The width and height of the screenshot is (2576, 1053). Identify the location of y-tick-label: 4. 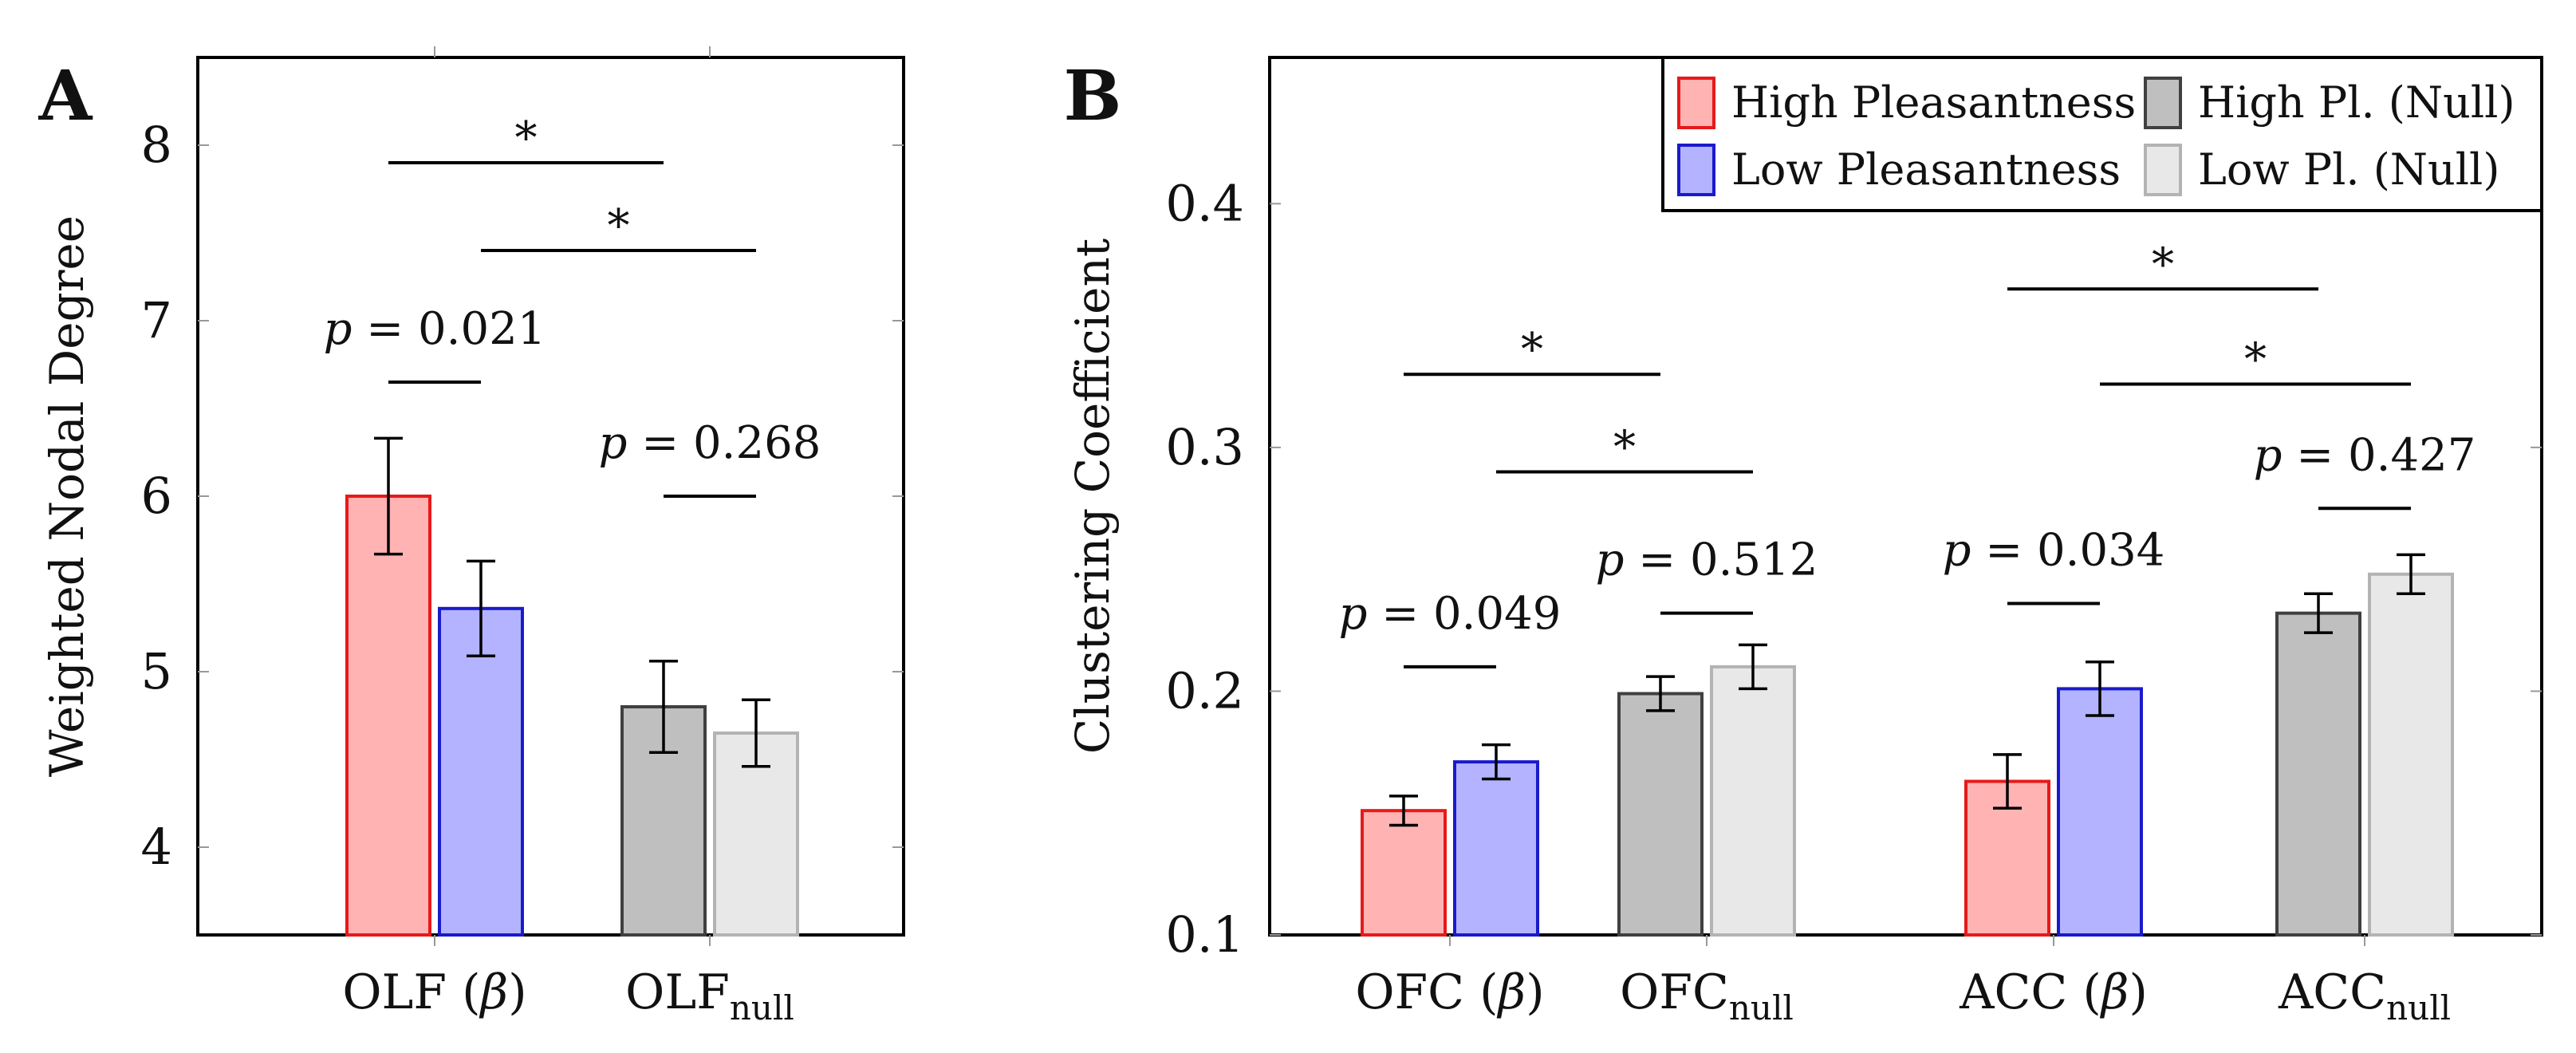
(156, 847).